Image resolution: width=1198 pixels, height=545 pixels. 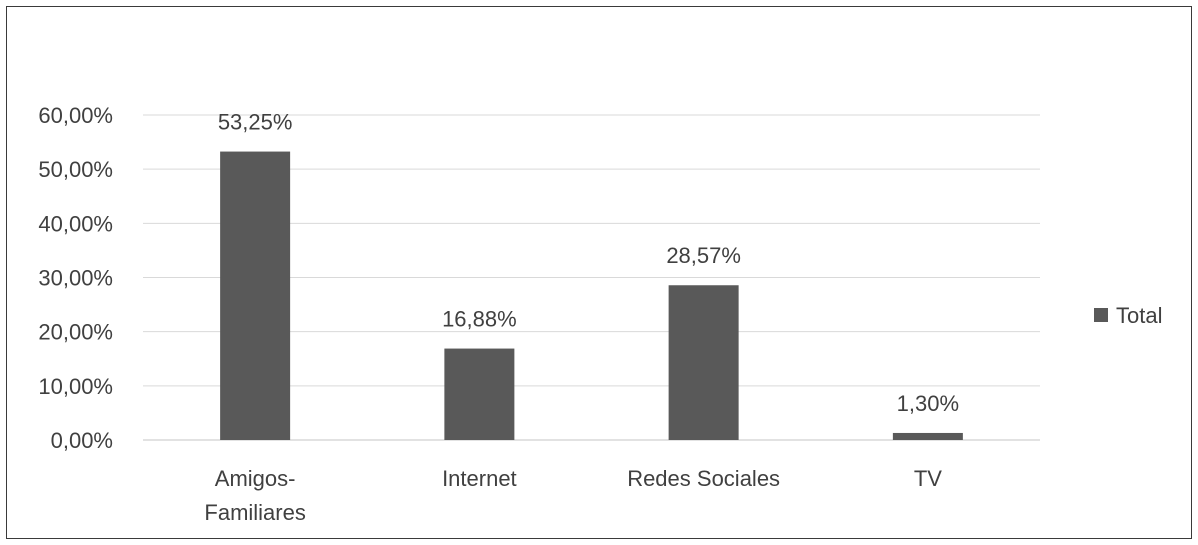 What do you see at coordinates (75, 169) in the screenshot?
I see `y-tick-label: 50,00%` at bounding box center [75, 169].